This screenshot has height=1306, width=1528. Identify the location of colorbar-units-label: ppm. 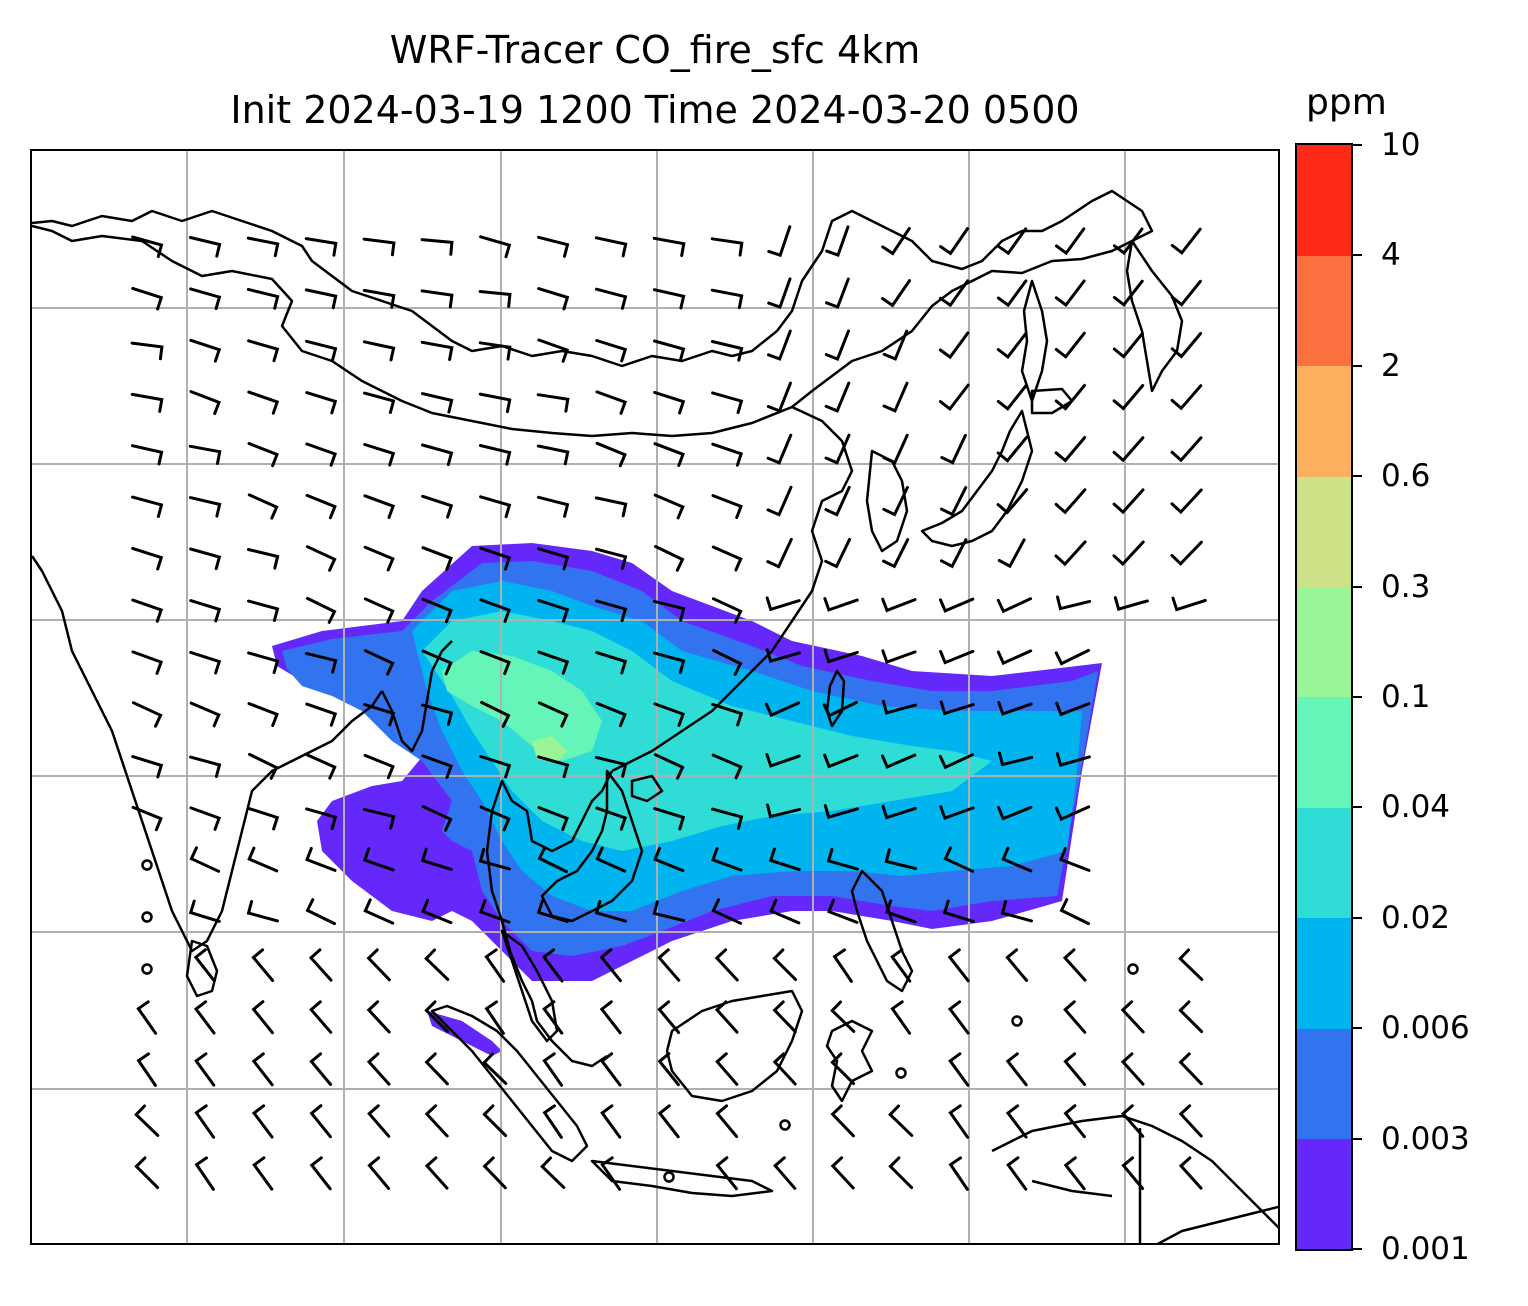
(1346, 102).